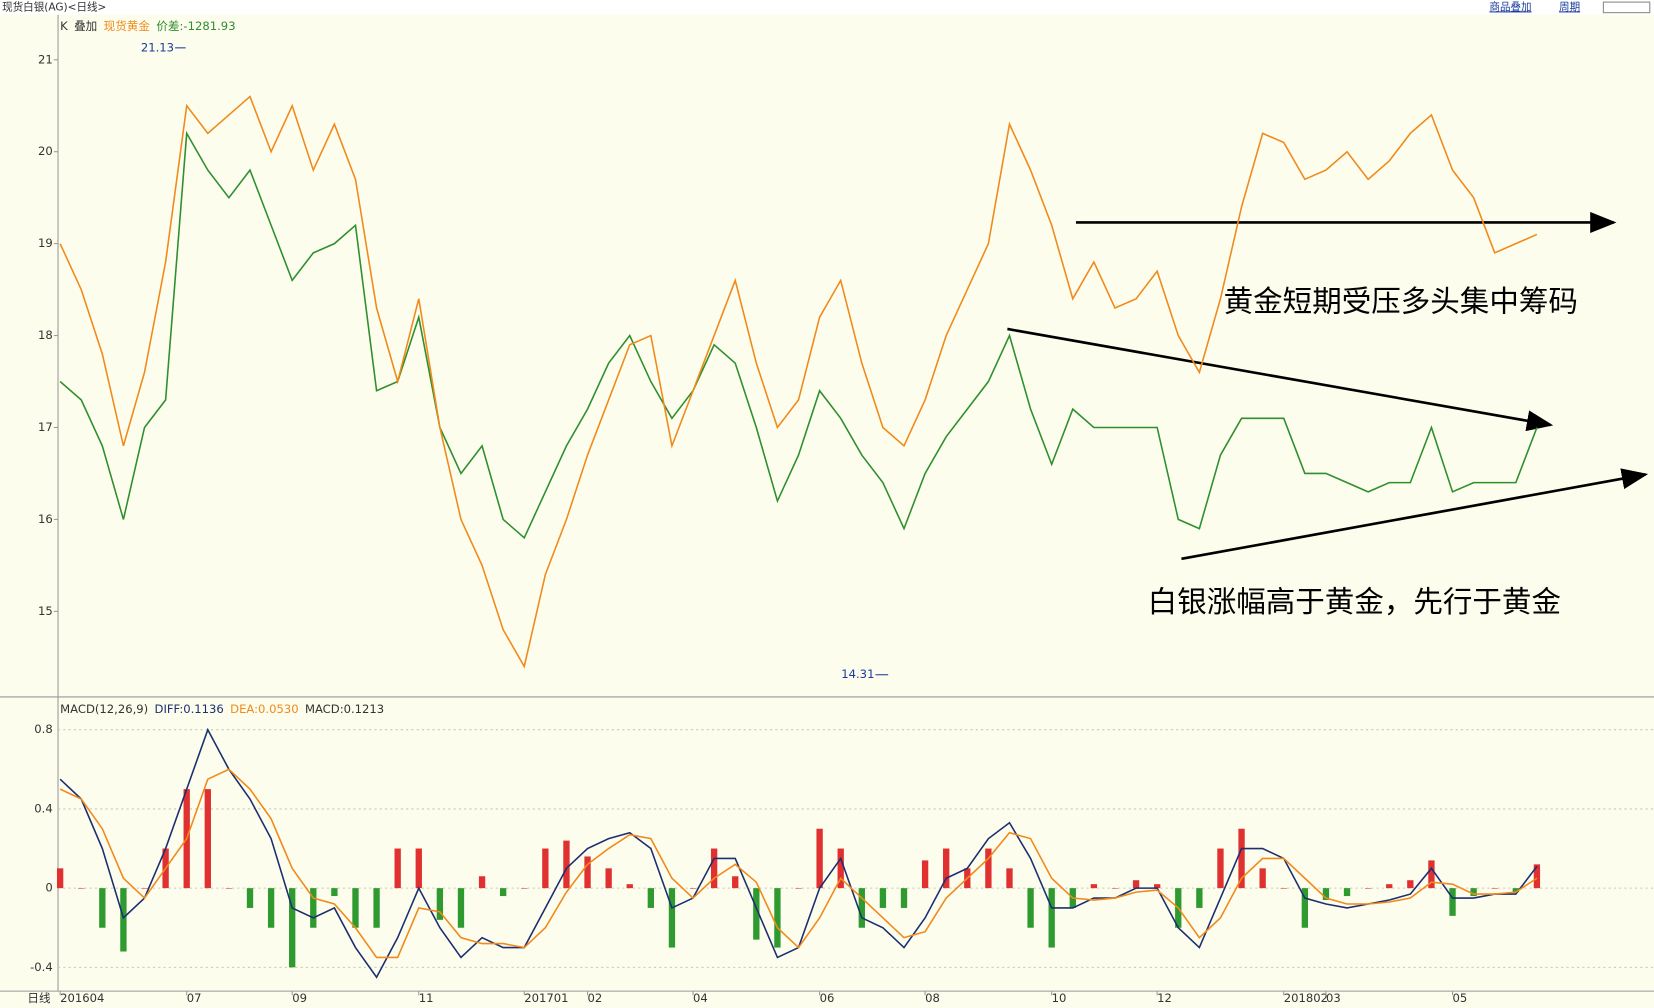  What do you see at coordinates (700, 998) in the screenshot?
I see `x-tick-label: 04` at bounding box center [700, 998].